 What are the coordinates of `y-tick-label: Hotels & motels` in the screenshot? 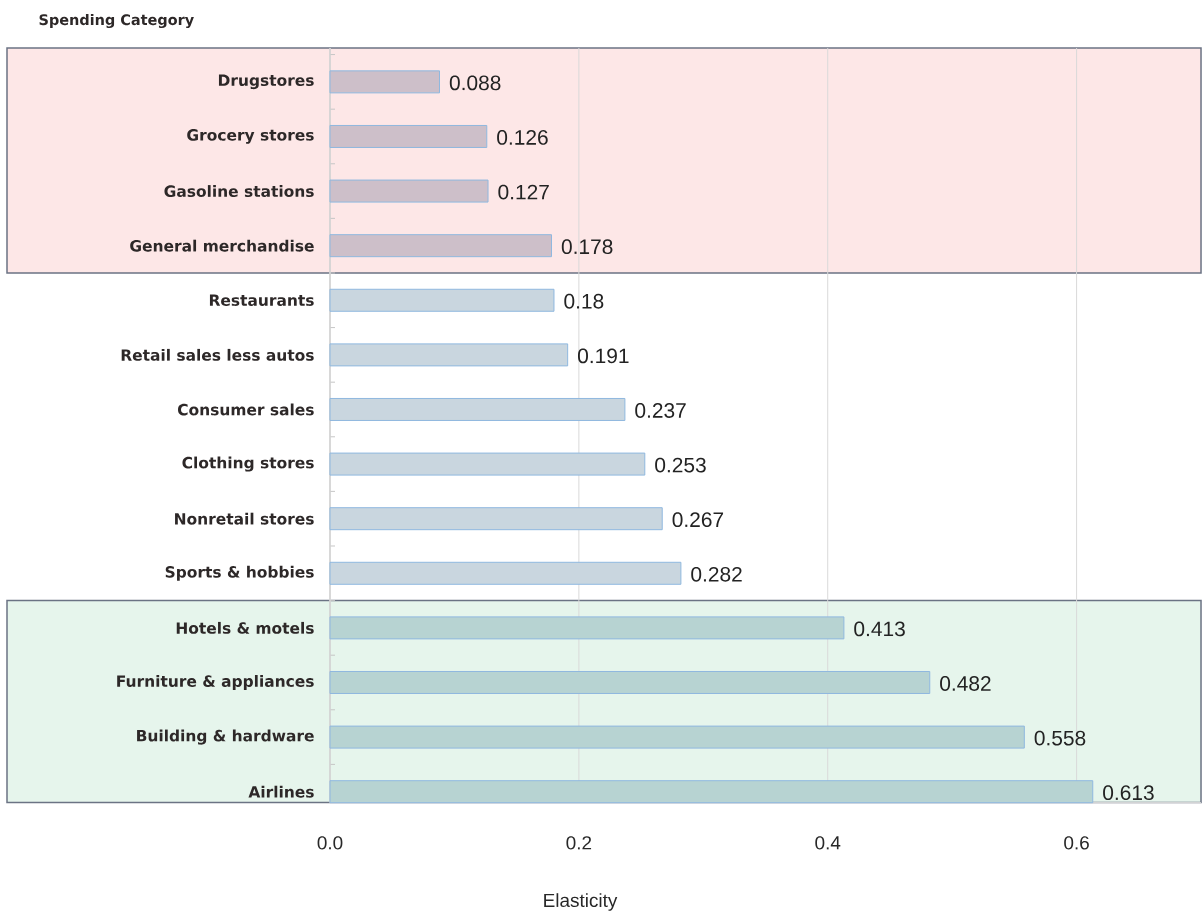 It's located at (245, 627).